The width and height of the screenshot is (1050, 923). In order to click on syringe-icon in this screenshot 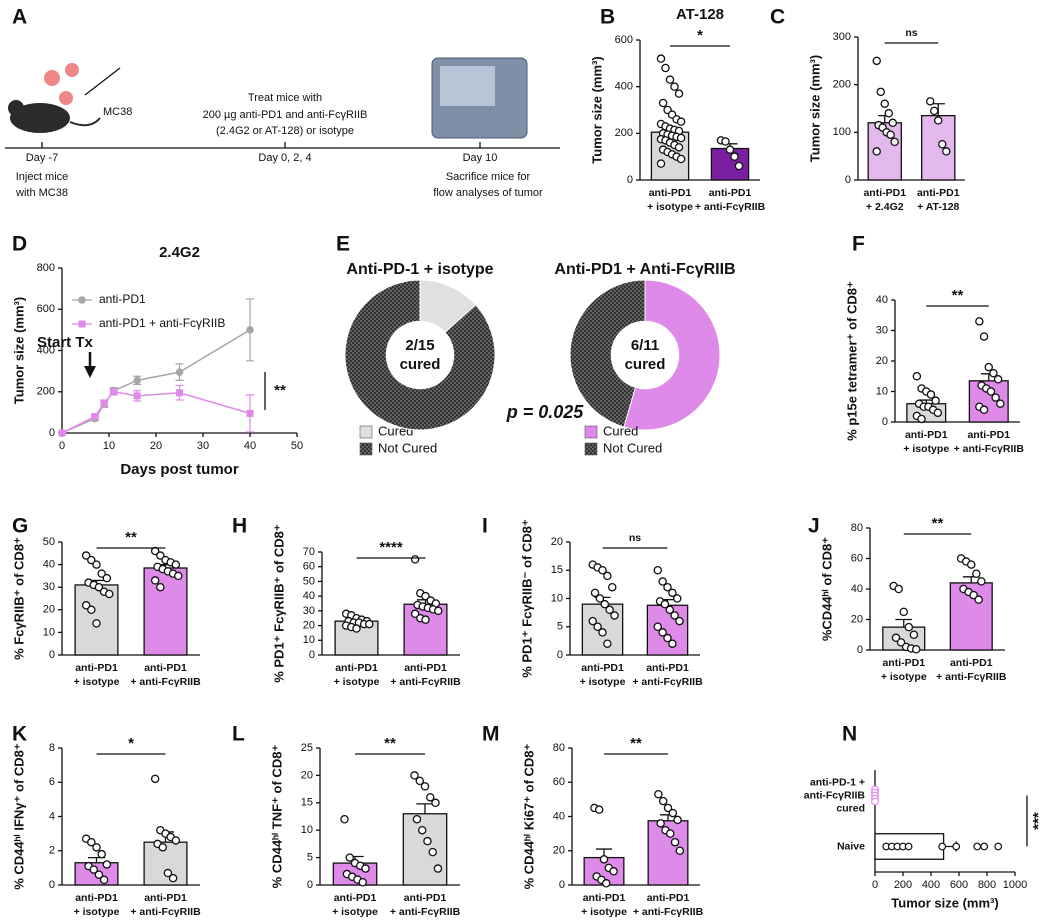, I will do `click(102, 81)`.